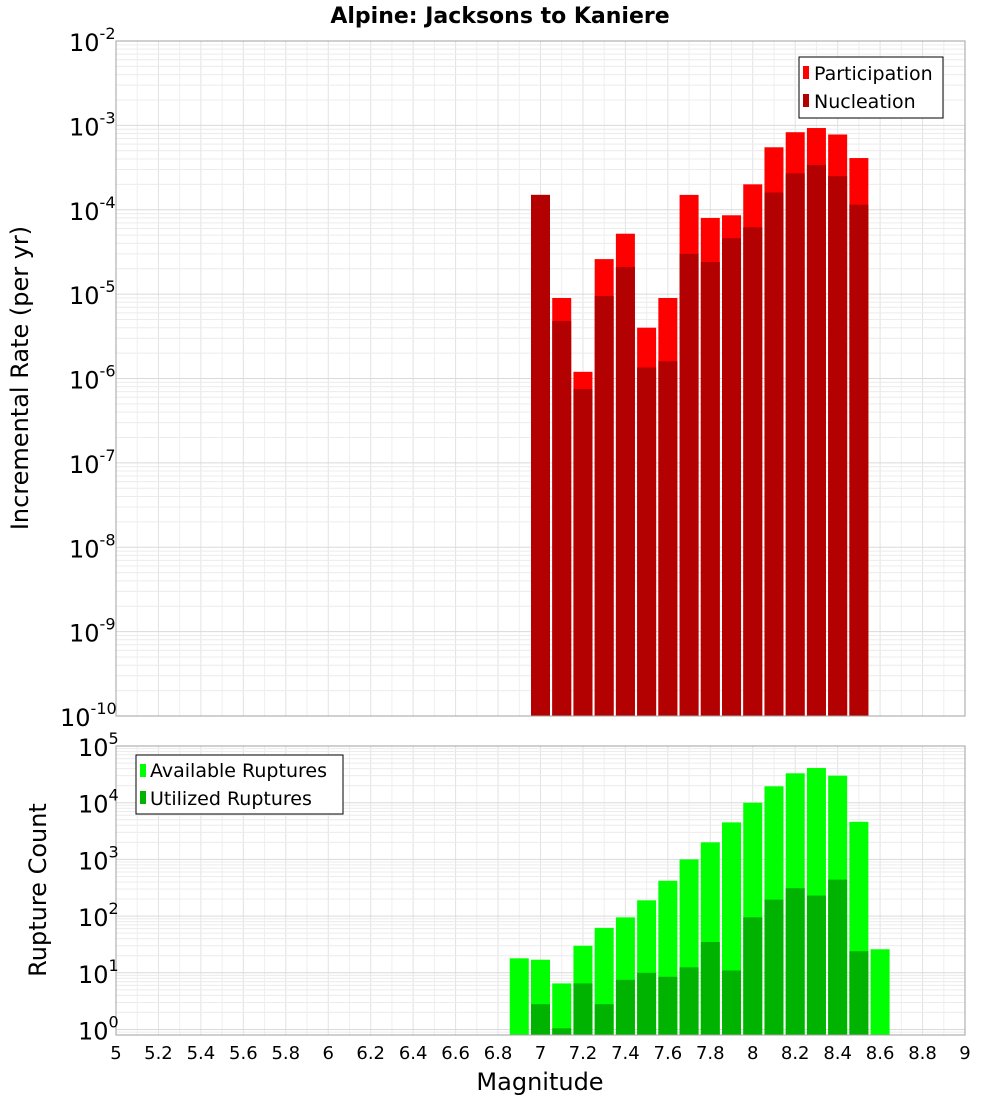 This screenshot has width=1000, height=1104. I want to click on x-tick-label: 5, so click(115, 1053).